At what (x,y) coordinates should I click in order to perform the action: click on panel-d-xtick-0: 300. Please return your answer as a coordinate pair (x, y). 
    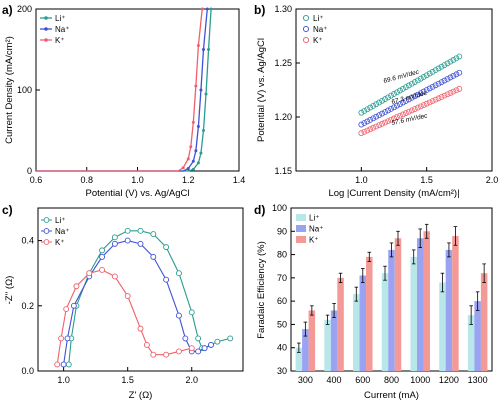
    Looking at the image, I should click on (305, 380).